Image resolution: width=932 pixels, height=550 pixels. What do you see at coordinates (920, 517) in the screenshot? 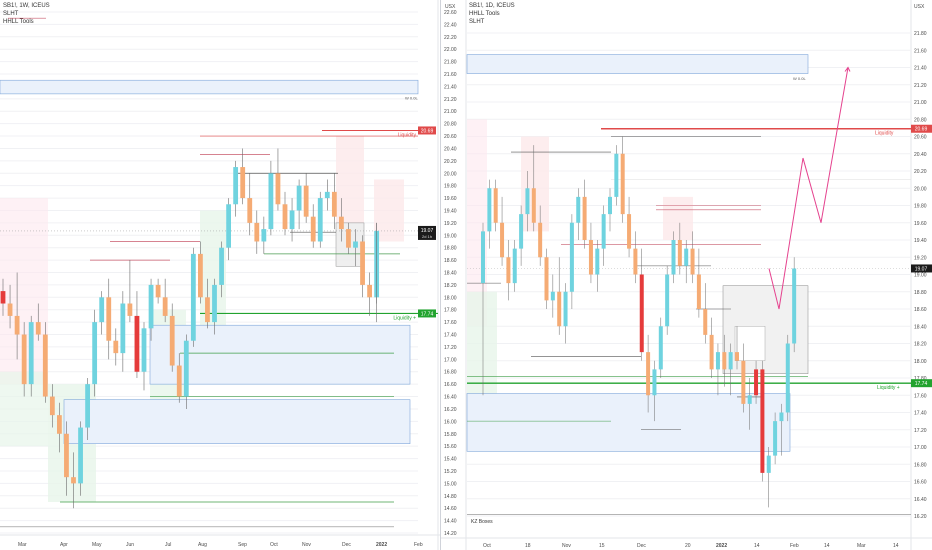
I see `y-tick-label: 16.20` at bounding box center [920, 517].